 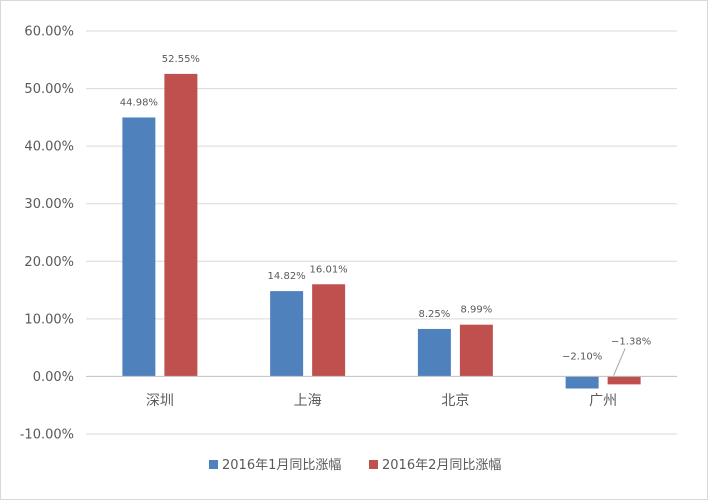 What do you see at coordinates (476, 310) in the screenshot?
I see `data-label-2-3: 8.99%` at bounding box center [476, 310].